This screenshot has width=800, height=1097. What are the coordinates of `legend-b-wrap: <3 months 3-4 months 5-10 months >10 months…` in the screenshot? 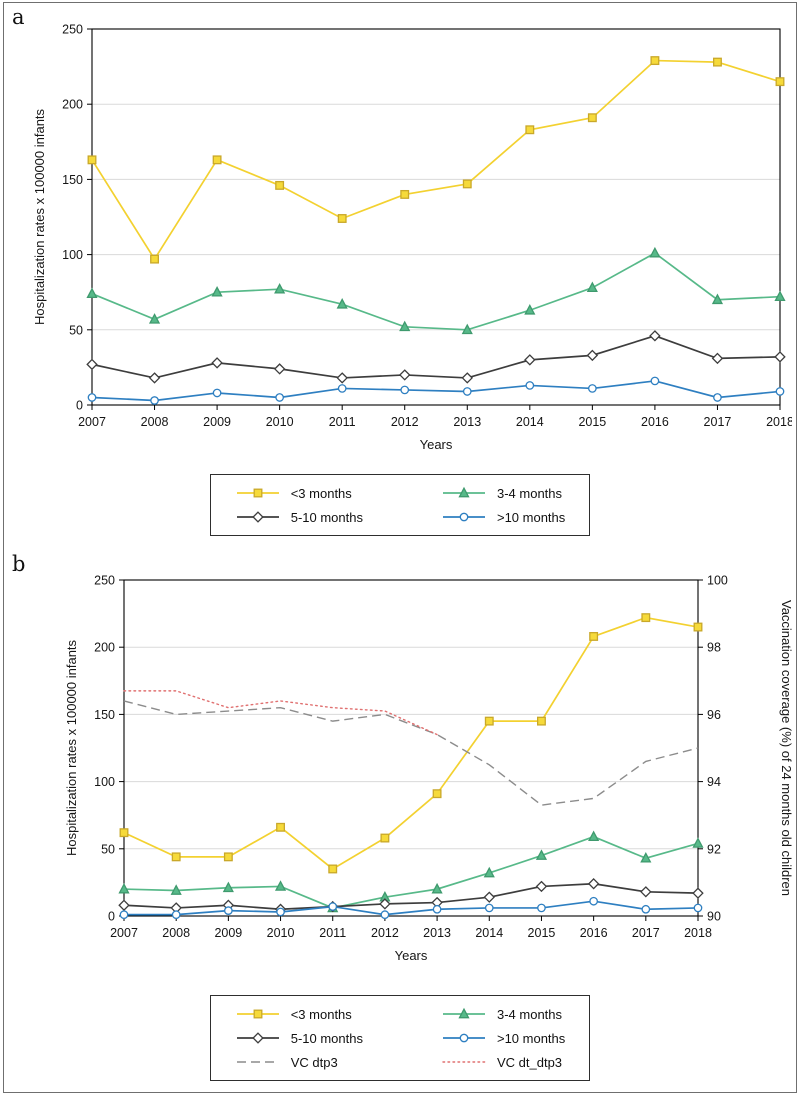 It's located at (400, 1038).